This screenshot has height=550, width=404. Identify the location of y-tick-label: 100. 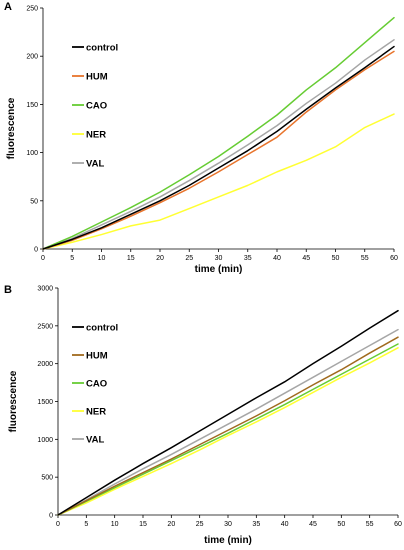
(32, 153).